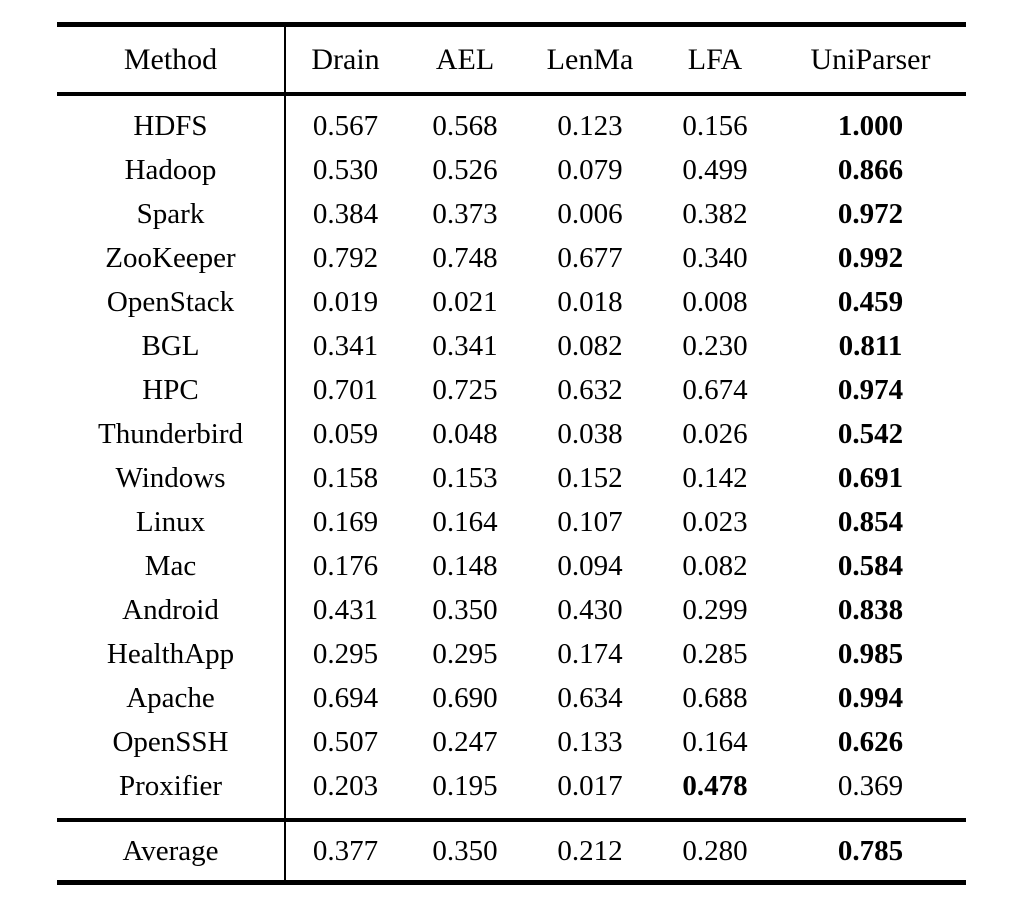 Image resolution: width=1024 pixels, height=897 pixels. What do you see at coordinates (870, 609) in the screenshot?
I see `value-cell: 0.838` at bounding box center [870, 609].